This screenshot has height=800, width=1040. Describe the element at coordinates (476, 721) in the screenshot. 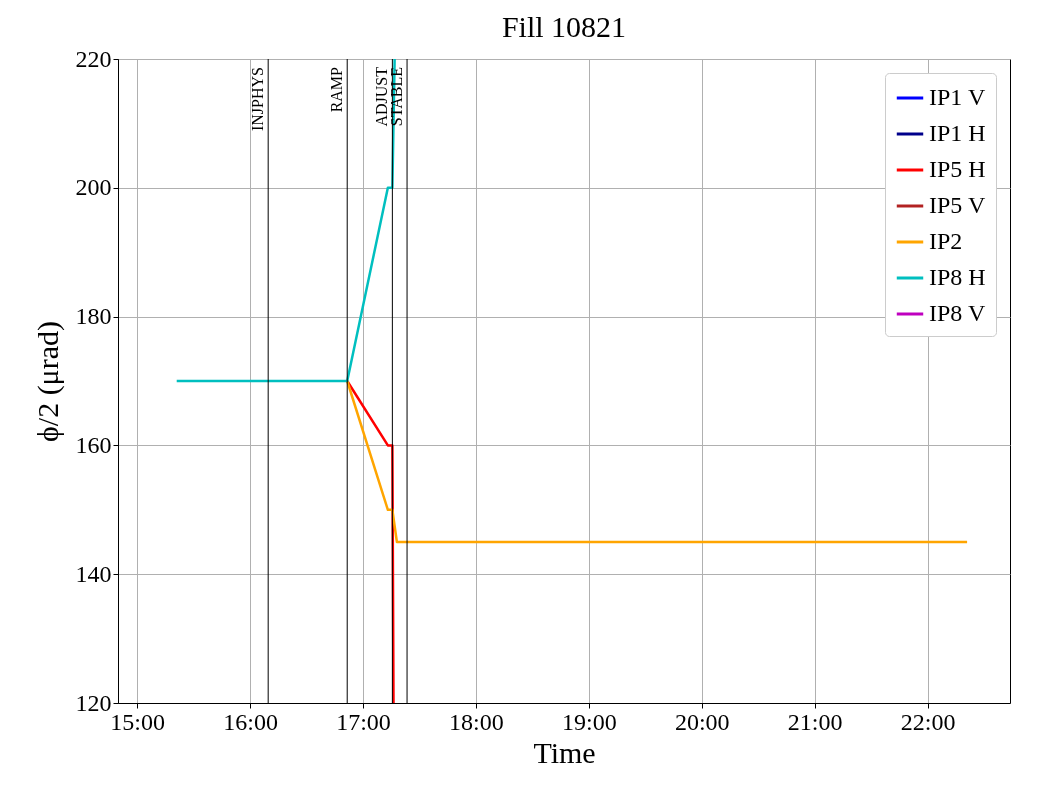

I see `x-tick-label: 18:00` at that location.